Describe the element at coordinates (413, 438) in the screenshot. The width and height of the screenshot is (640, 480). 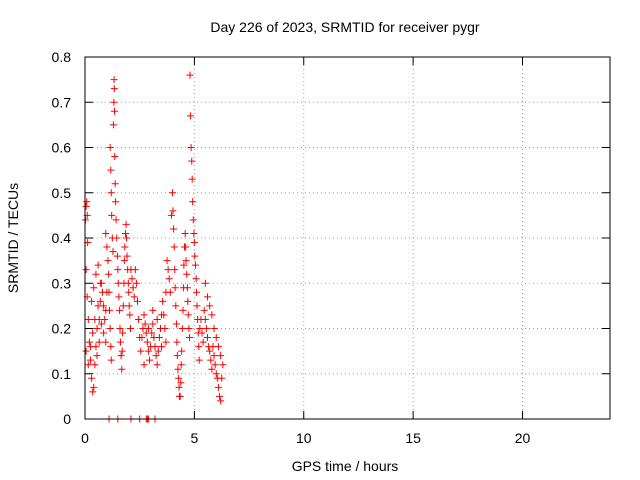
I see `x-tick-label: 15` at that location.